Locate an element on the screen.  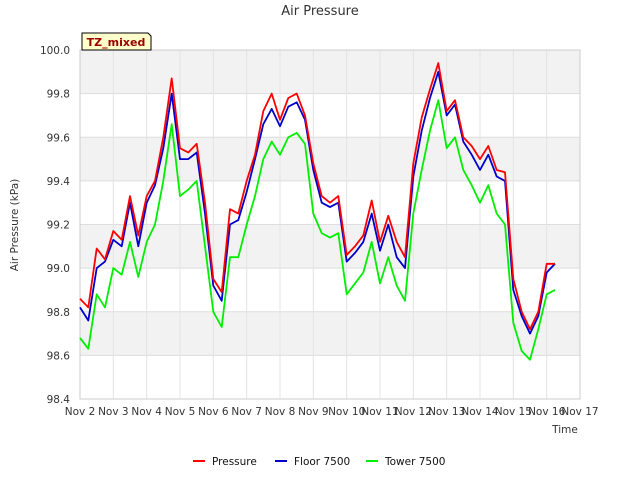
tz-badge-box is located at coordinates (116, 41).